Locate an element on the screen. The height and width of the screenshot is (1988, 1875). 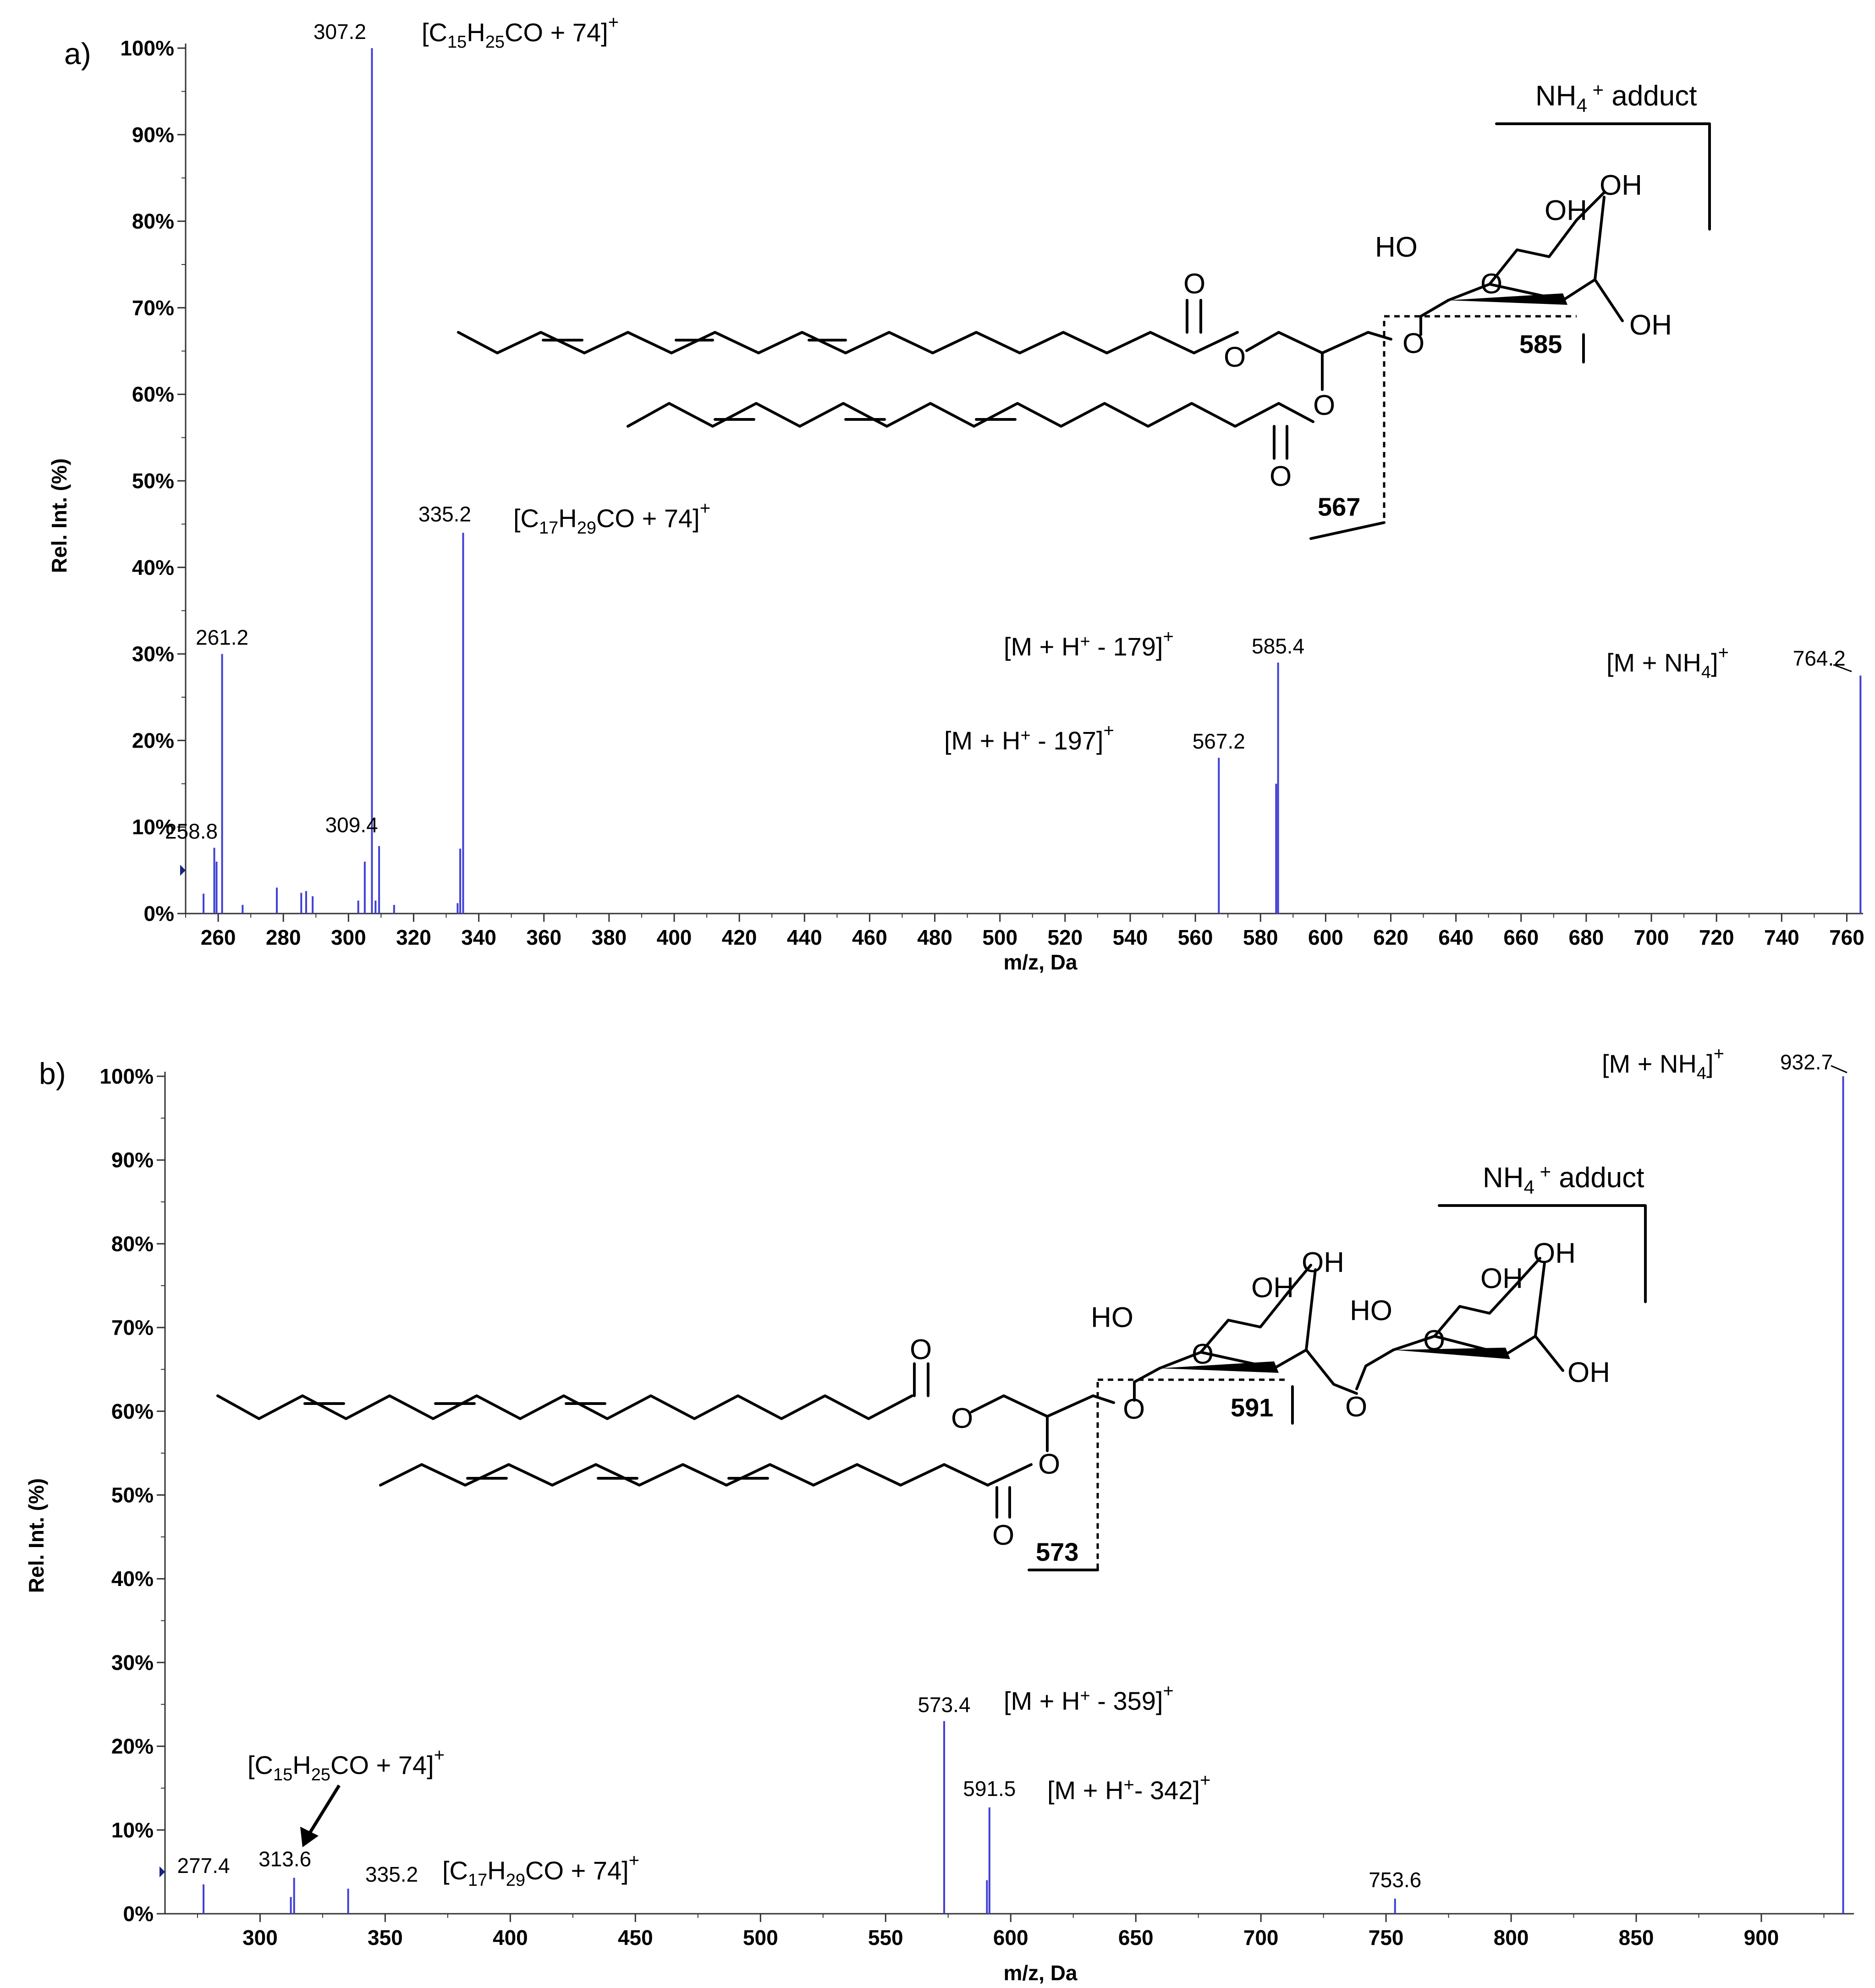
glycerol-backbone-b is located at coordinates (1042, 1406).